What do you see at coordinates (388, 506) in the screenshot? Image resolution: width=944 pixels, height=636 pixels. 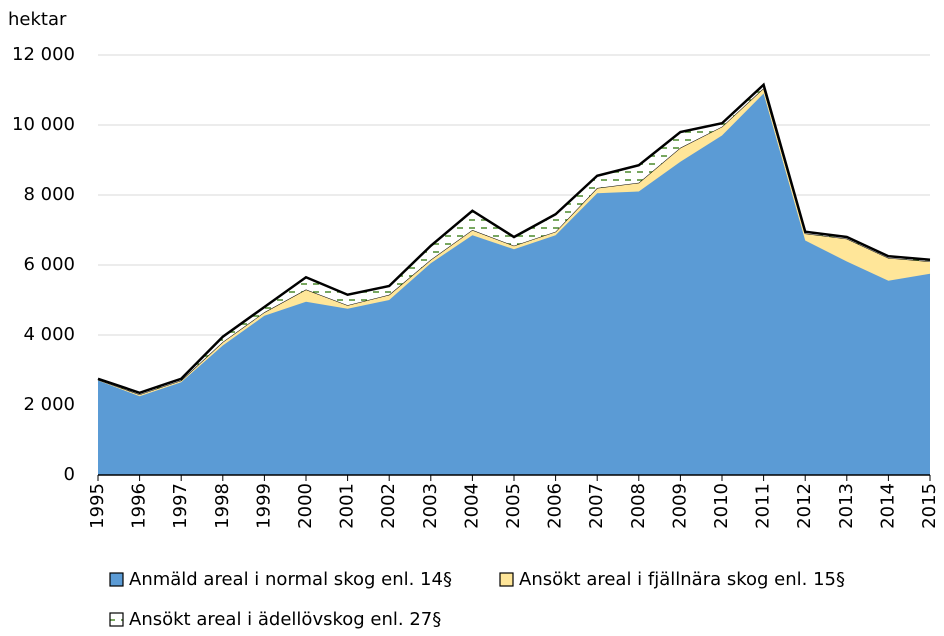 I see `x-tick-label: 2002` at bounding box center [388, 506].